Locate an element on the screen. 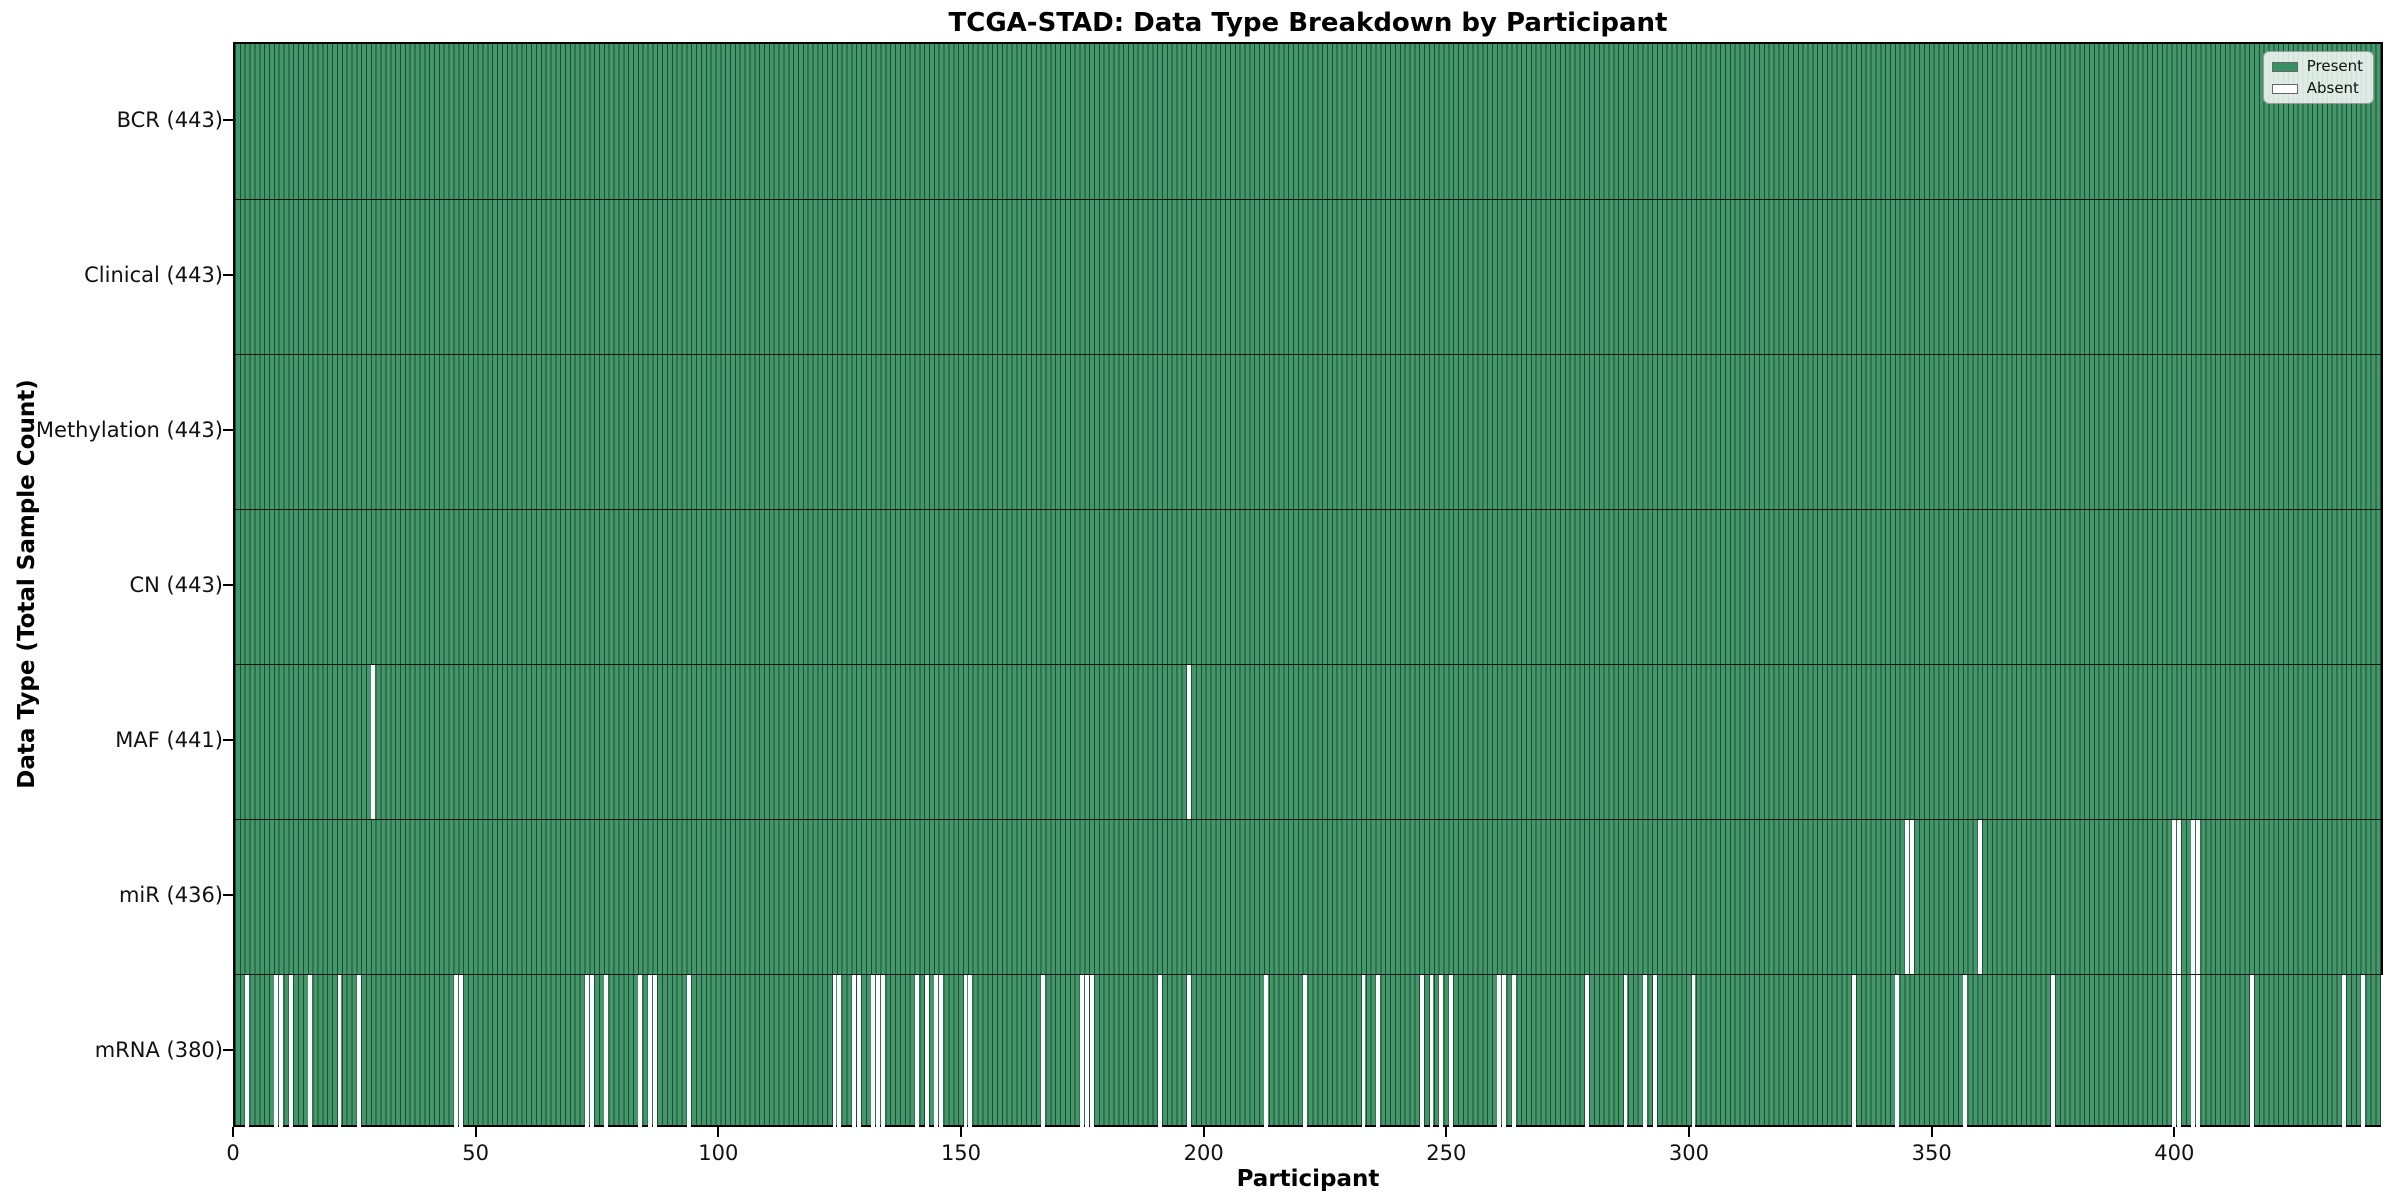 Image resolution: width=2400 pixels, height=1200 pixels. x-tick-label-200: 200 is located at coordinates (1203, 1153).